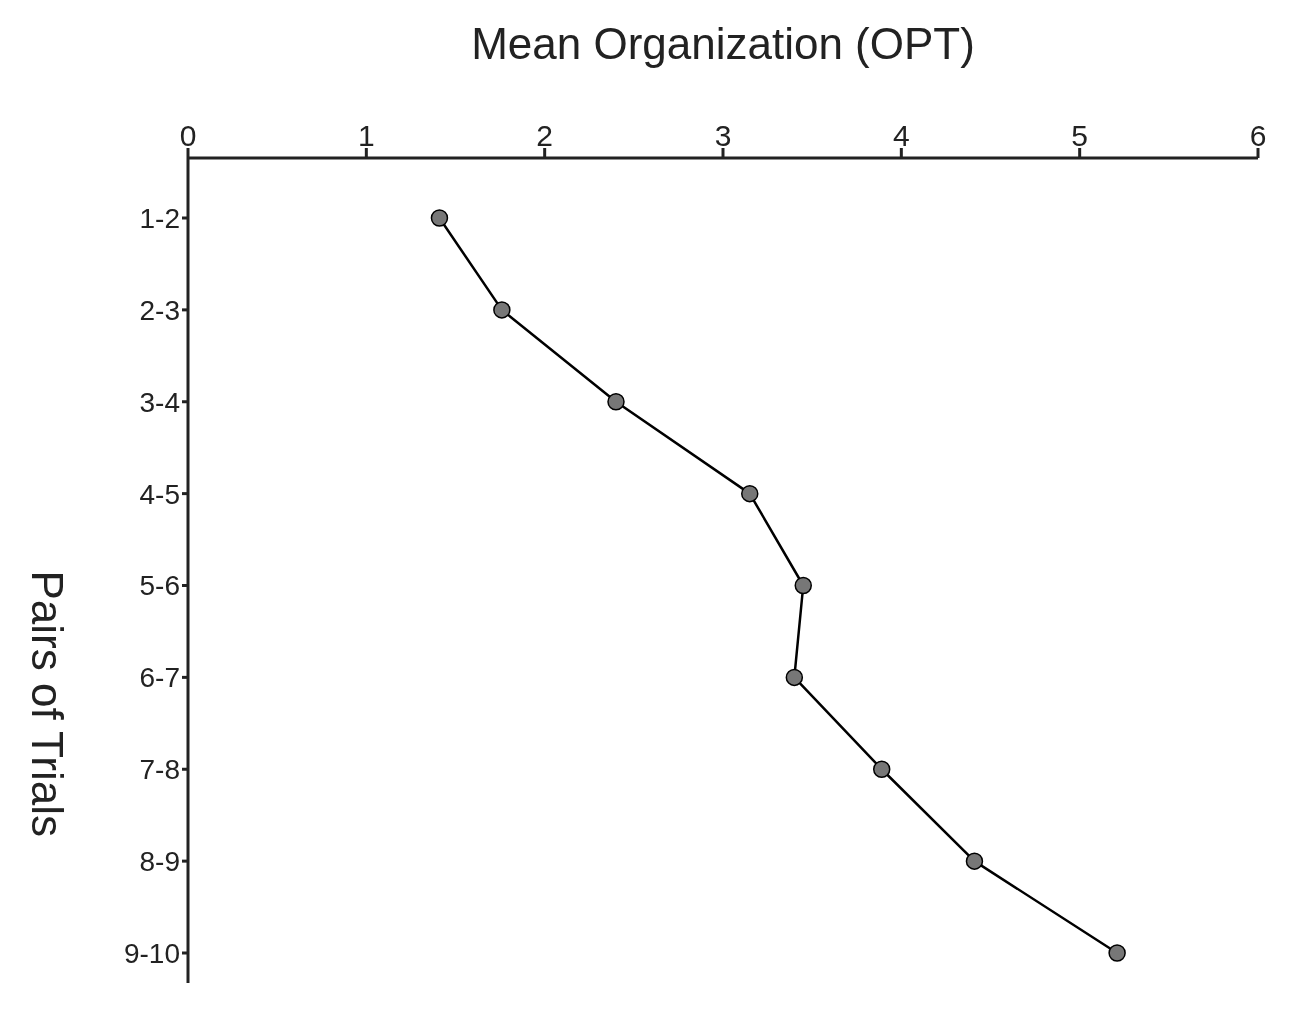  Describe the element at coordinates (159, 770) in the screenshot. I see `y-tick-label: 7-8` at that location.